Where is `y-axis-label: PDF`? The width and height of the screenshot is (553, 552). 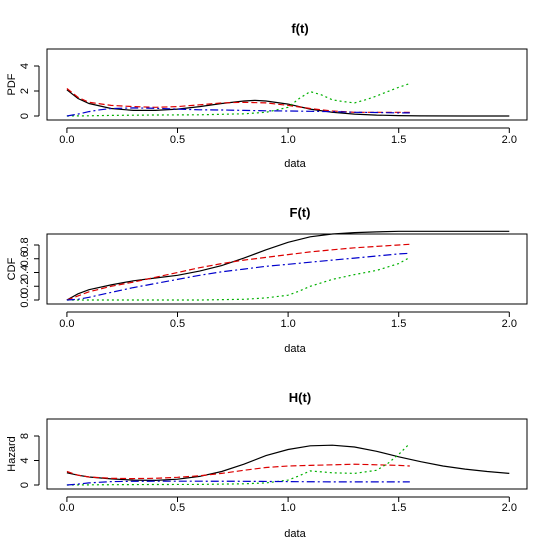 y-axis-label: PDF is located at coordinates (12, 84).